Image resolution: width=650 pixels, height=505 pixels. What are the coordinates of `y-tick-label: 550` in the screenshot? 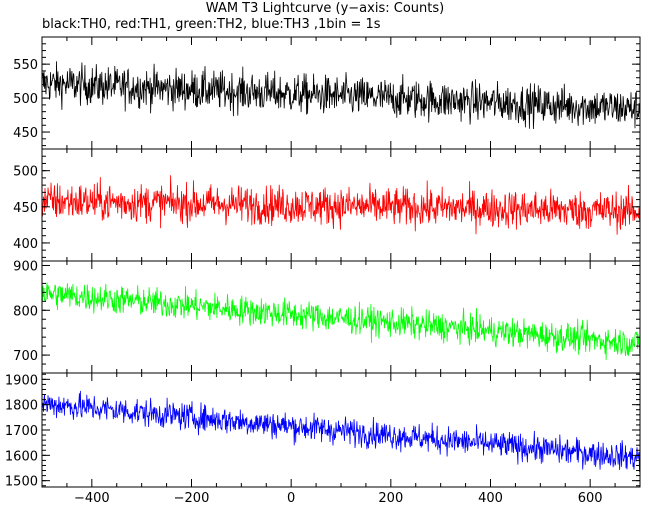 It's located at (25, 65).